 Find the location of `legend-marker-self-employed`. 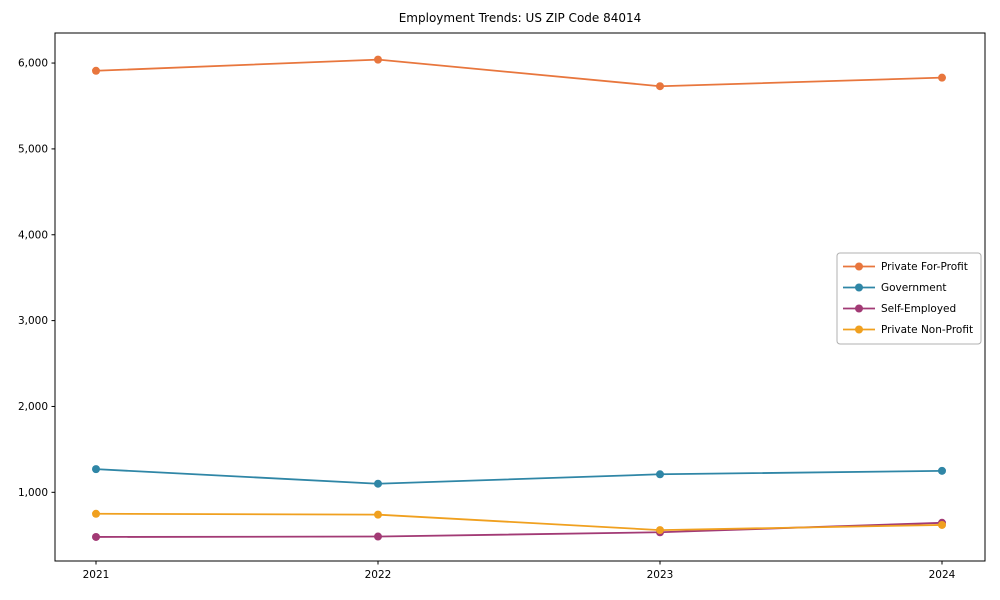

legend-marker-self-employed is located at coordinates (859, 308).